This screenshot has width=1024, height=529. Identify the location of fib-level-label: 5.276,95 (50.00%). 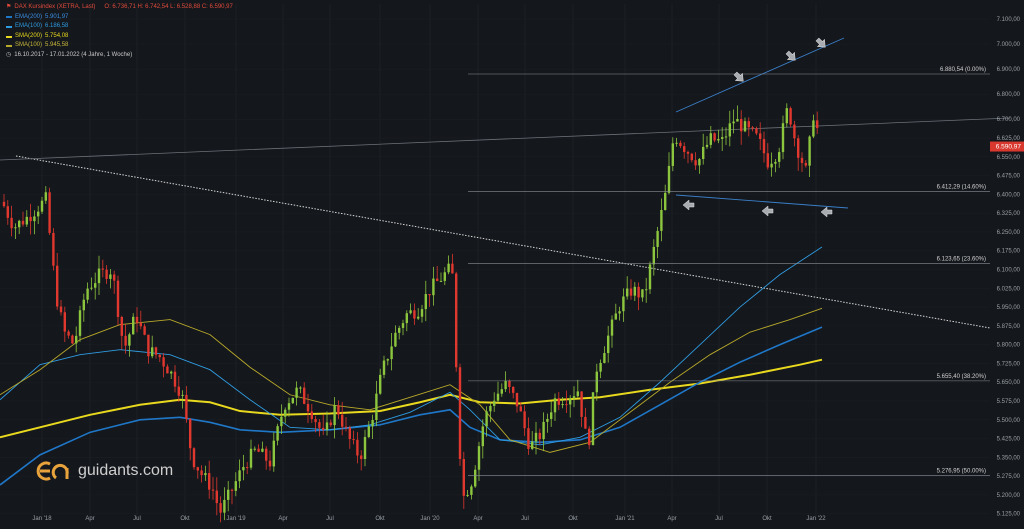
(961, 472).